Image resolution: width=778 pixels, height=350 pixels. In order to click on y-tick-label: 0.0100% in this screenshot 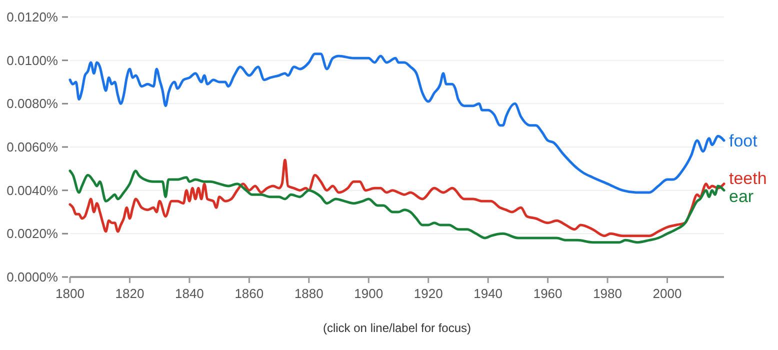, I will do `click(32, 60)`.